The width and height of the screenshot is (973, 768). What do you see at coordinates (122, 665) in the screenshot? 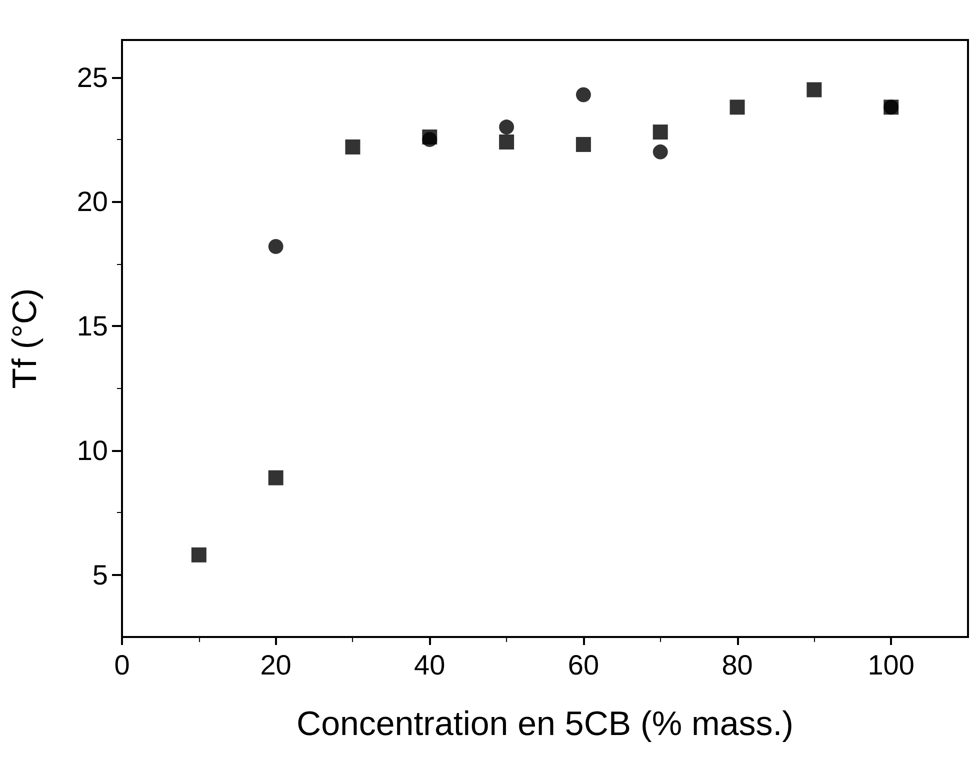
I see `x-tick-label: 0` at bounding box center [122, 665].